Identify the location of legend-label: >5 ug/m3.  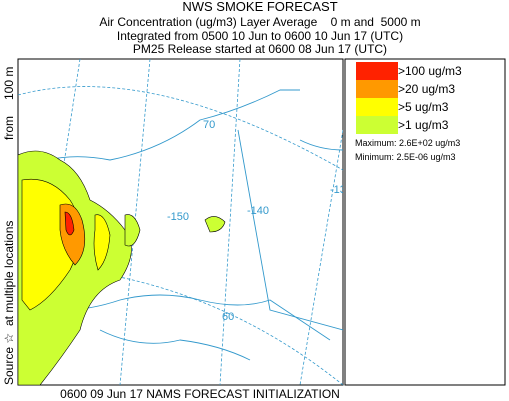
(423, 107).